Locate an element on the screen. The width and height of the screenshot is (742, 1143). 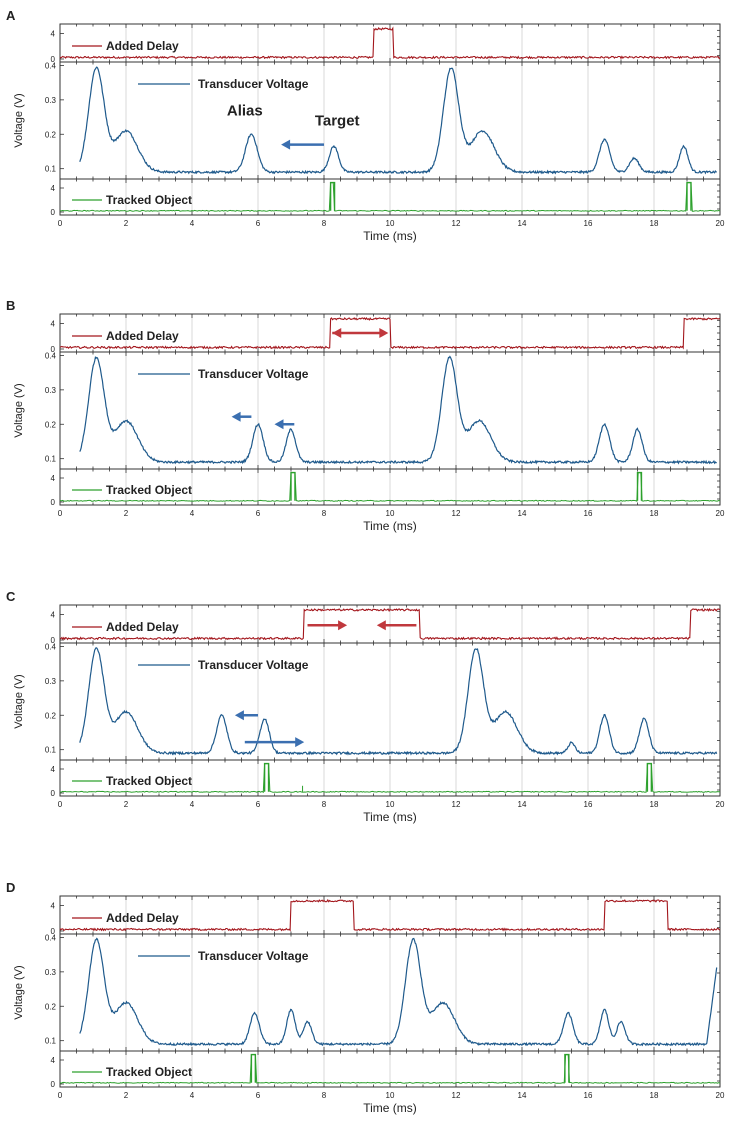
panel-label: C is located at coordinates (11, 596).